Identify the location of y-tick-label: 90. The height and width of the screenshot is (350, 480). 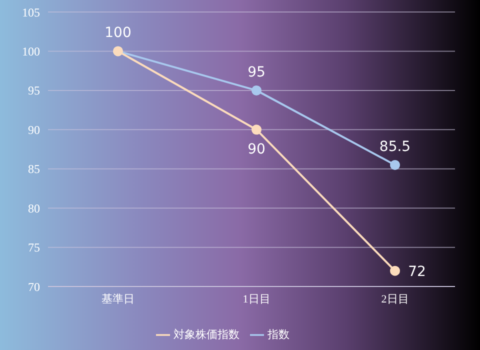
(34, 129).